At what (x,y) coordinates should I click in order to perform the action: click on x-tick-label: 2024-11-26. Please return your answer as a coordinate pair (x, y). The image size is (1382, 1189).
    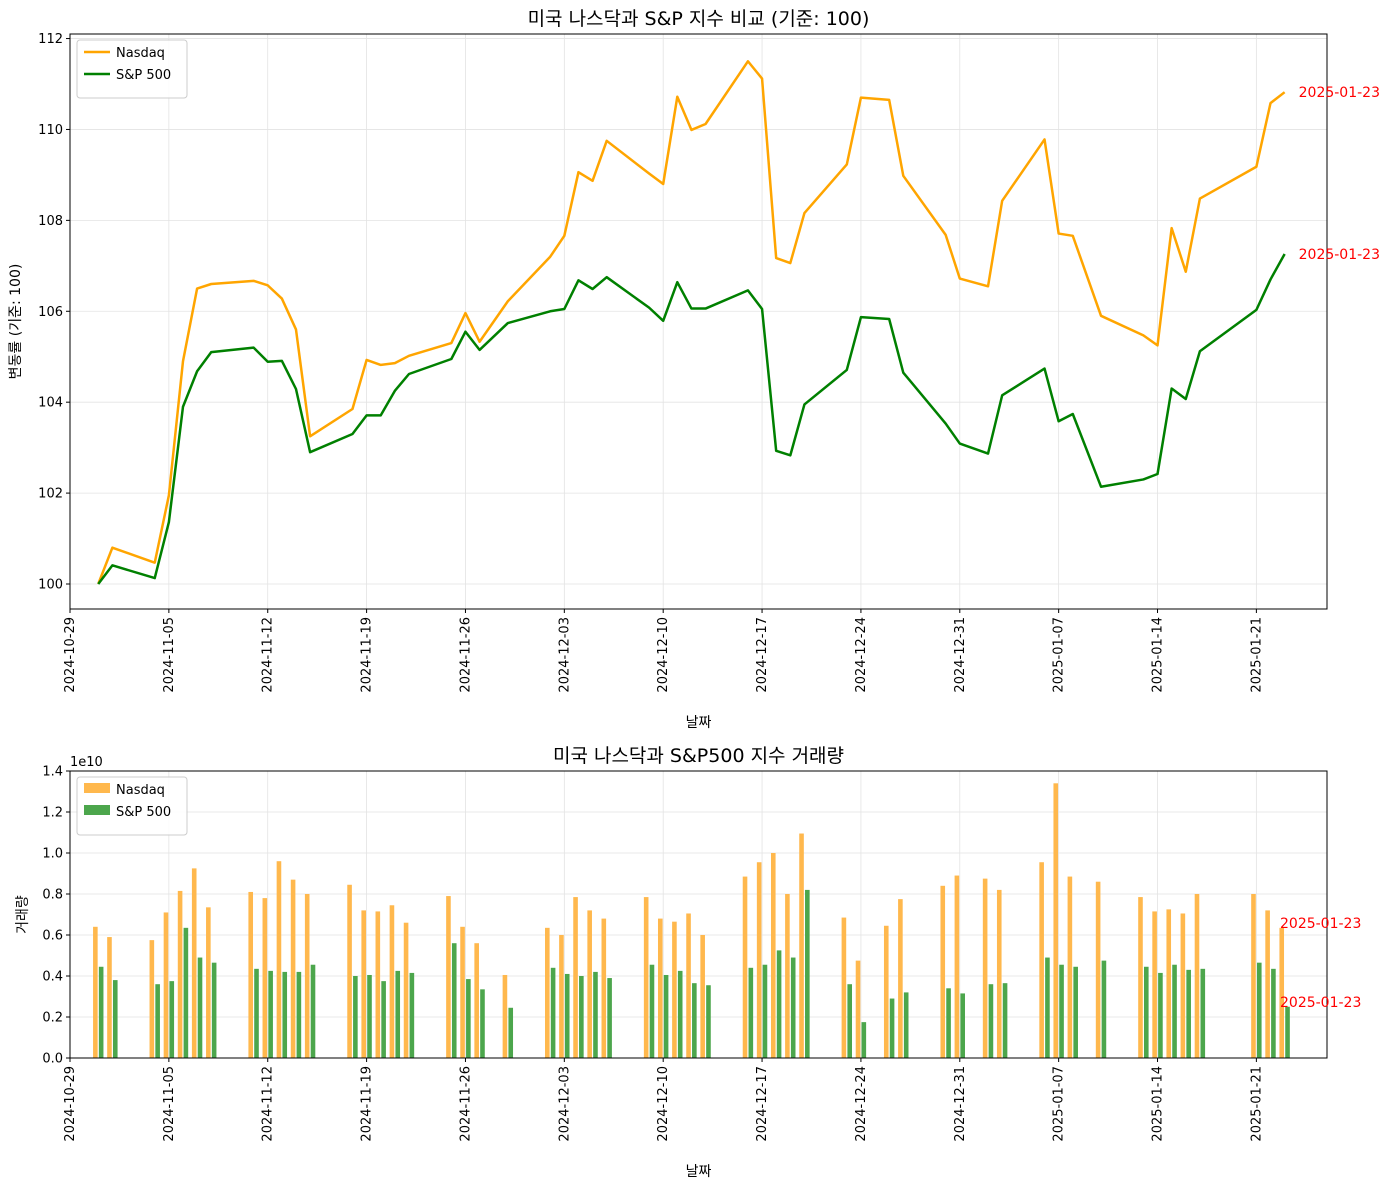
    Looking at the image, I should click on (465, 655).